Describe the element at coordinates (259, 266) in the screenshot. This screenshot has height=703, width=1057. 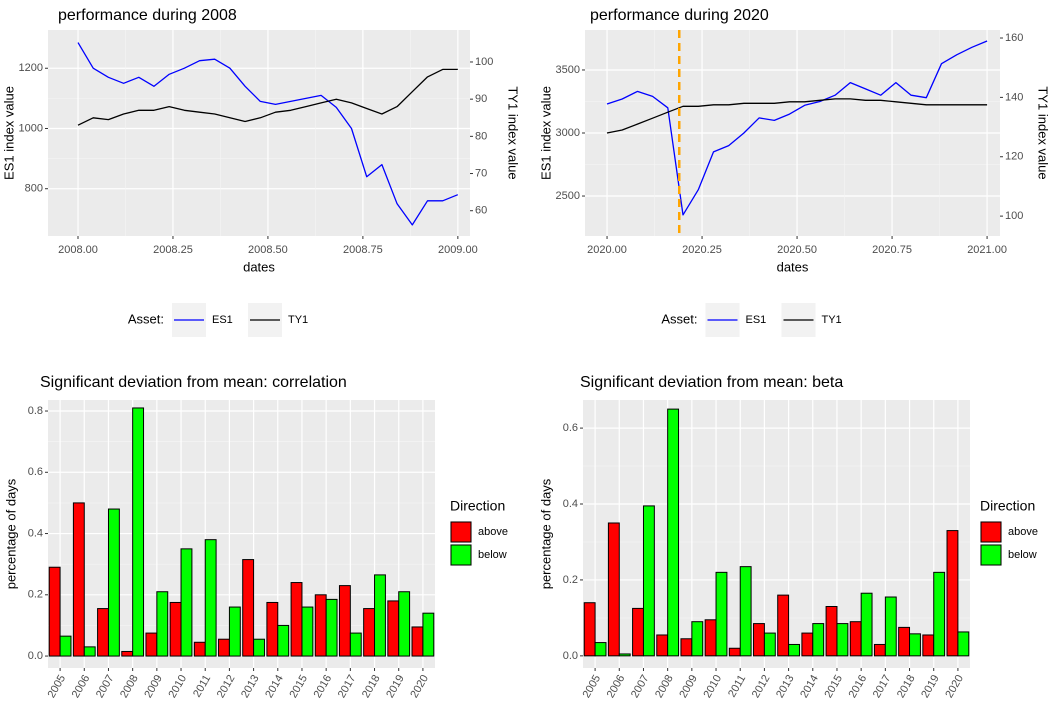
I see `x-axis-label: dates` at that location.